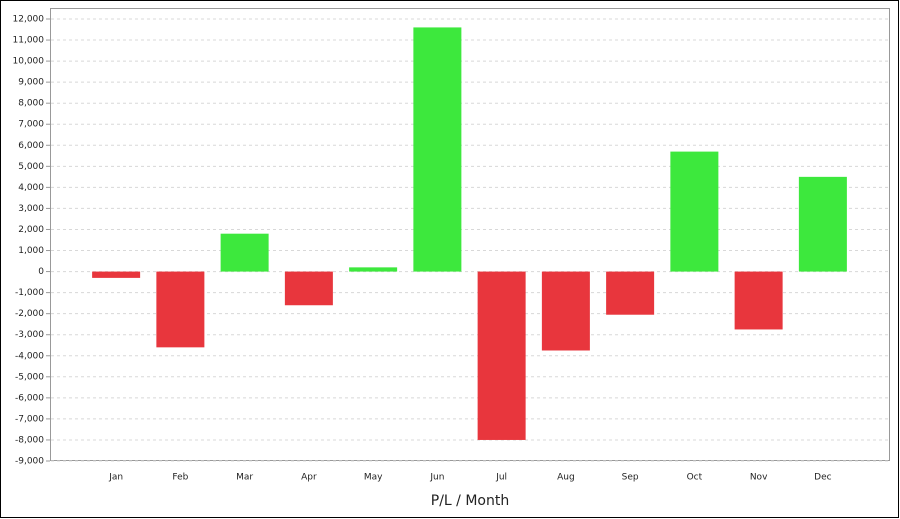 This screenshot has width=900, height=519. Describe the element at coordinates (31, 230) in the screenshot. I see `y-tick-label: 2,000` at that location.